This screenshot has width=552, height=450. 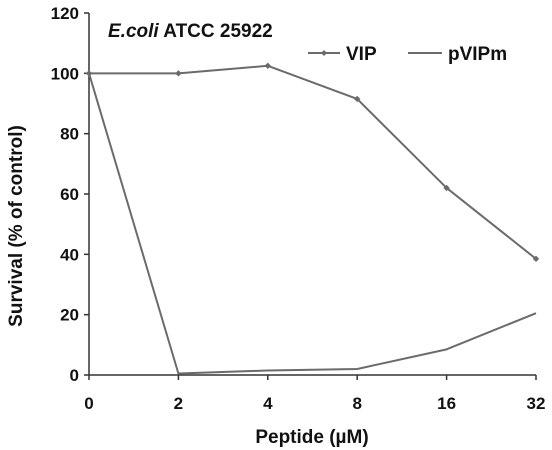 I want to click on x-tick-label: 32, so click(x=536, y=403).